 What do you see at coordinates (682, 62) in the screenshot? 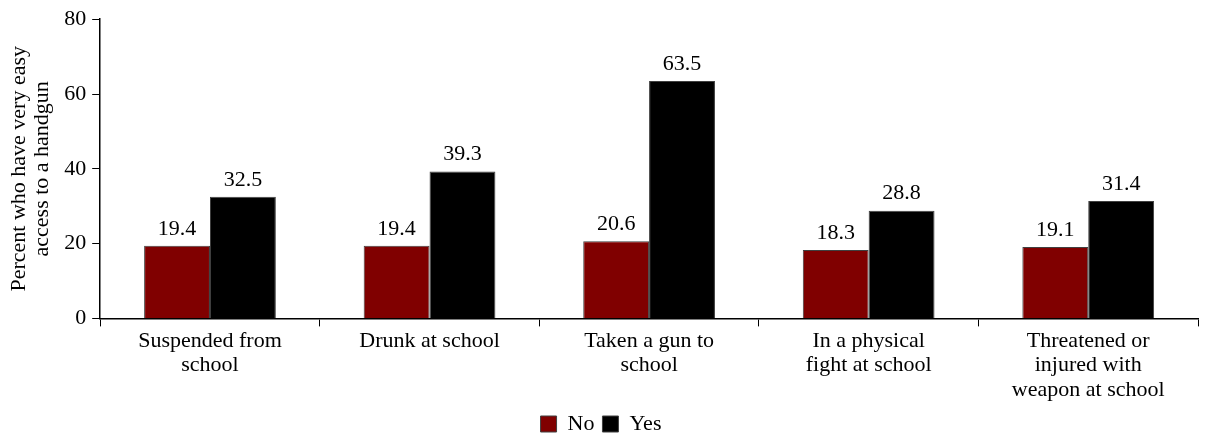
I see `data-label: 63.5` at bounding box center [682, 62].